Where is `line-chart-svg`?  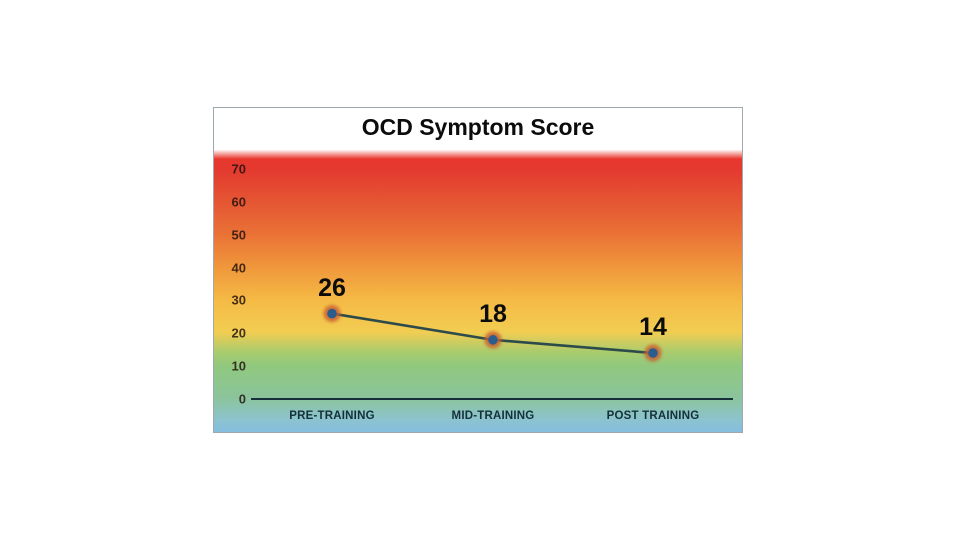
line-chart-svg is located at coordinates (492, 352).